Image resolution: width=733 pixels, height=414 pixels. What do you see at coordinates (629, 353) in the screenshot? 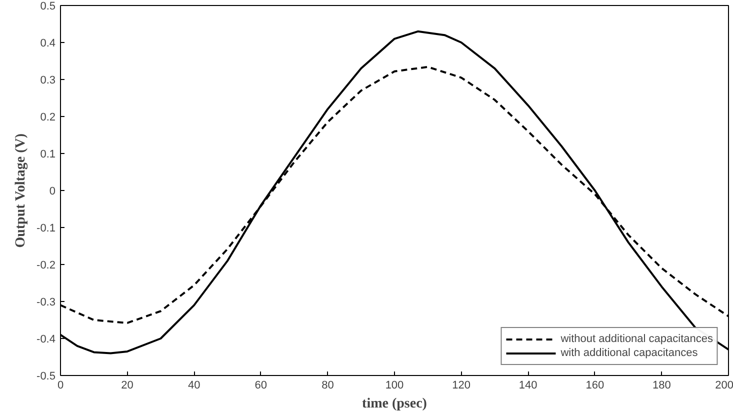
I see `legend-label: with additional capacitances` at bounding box center [629, 353].